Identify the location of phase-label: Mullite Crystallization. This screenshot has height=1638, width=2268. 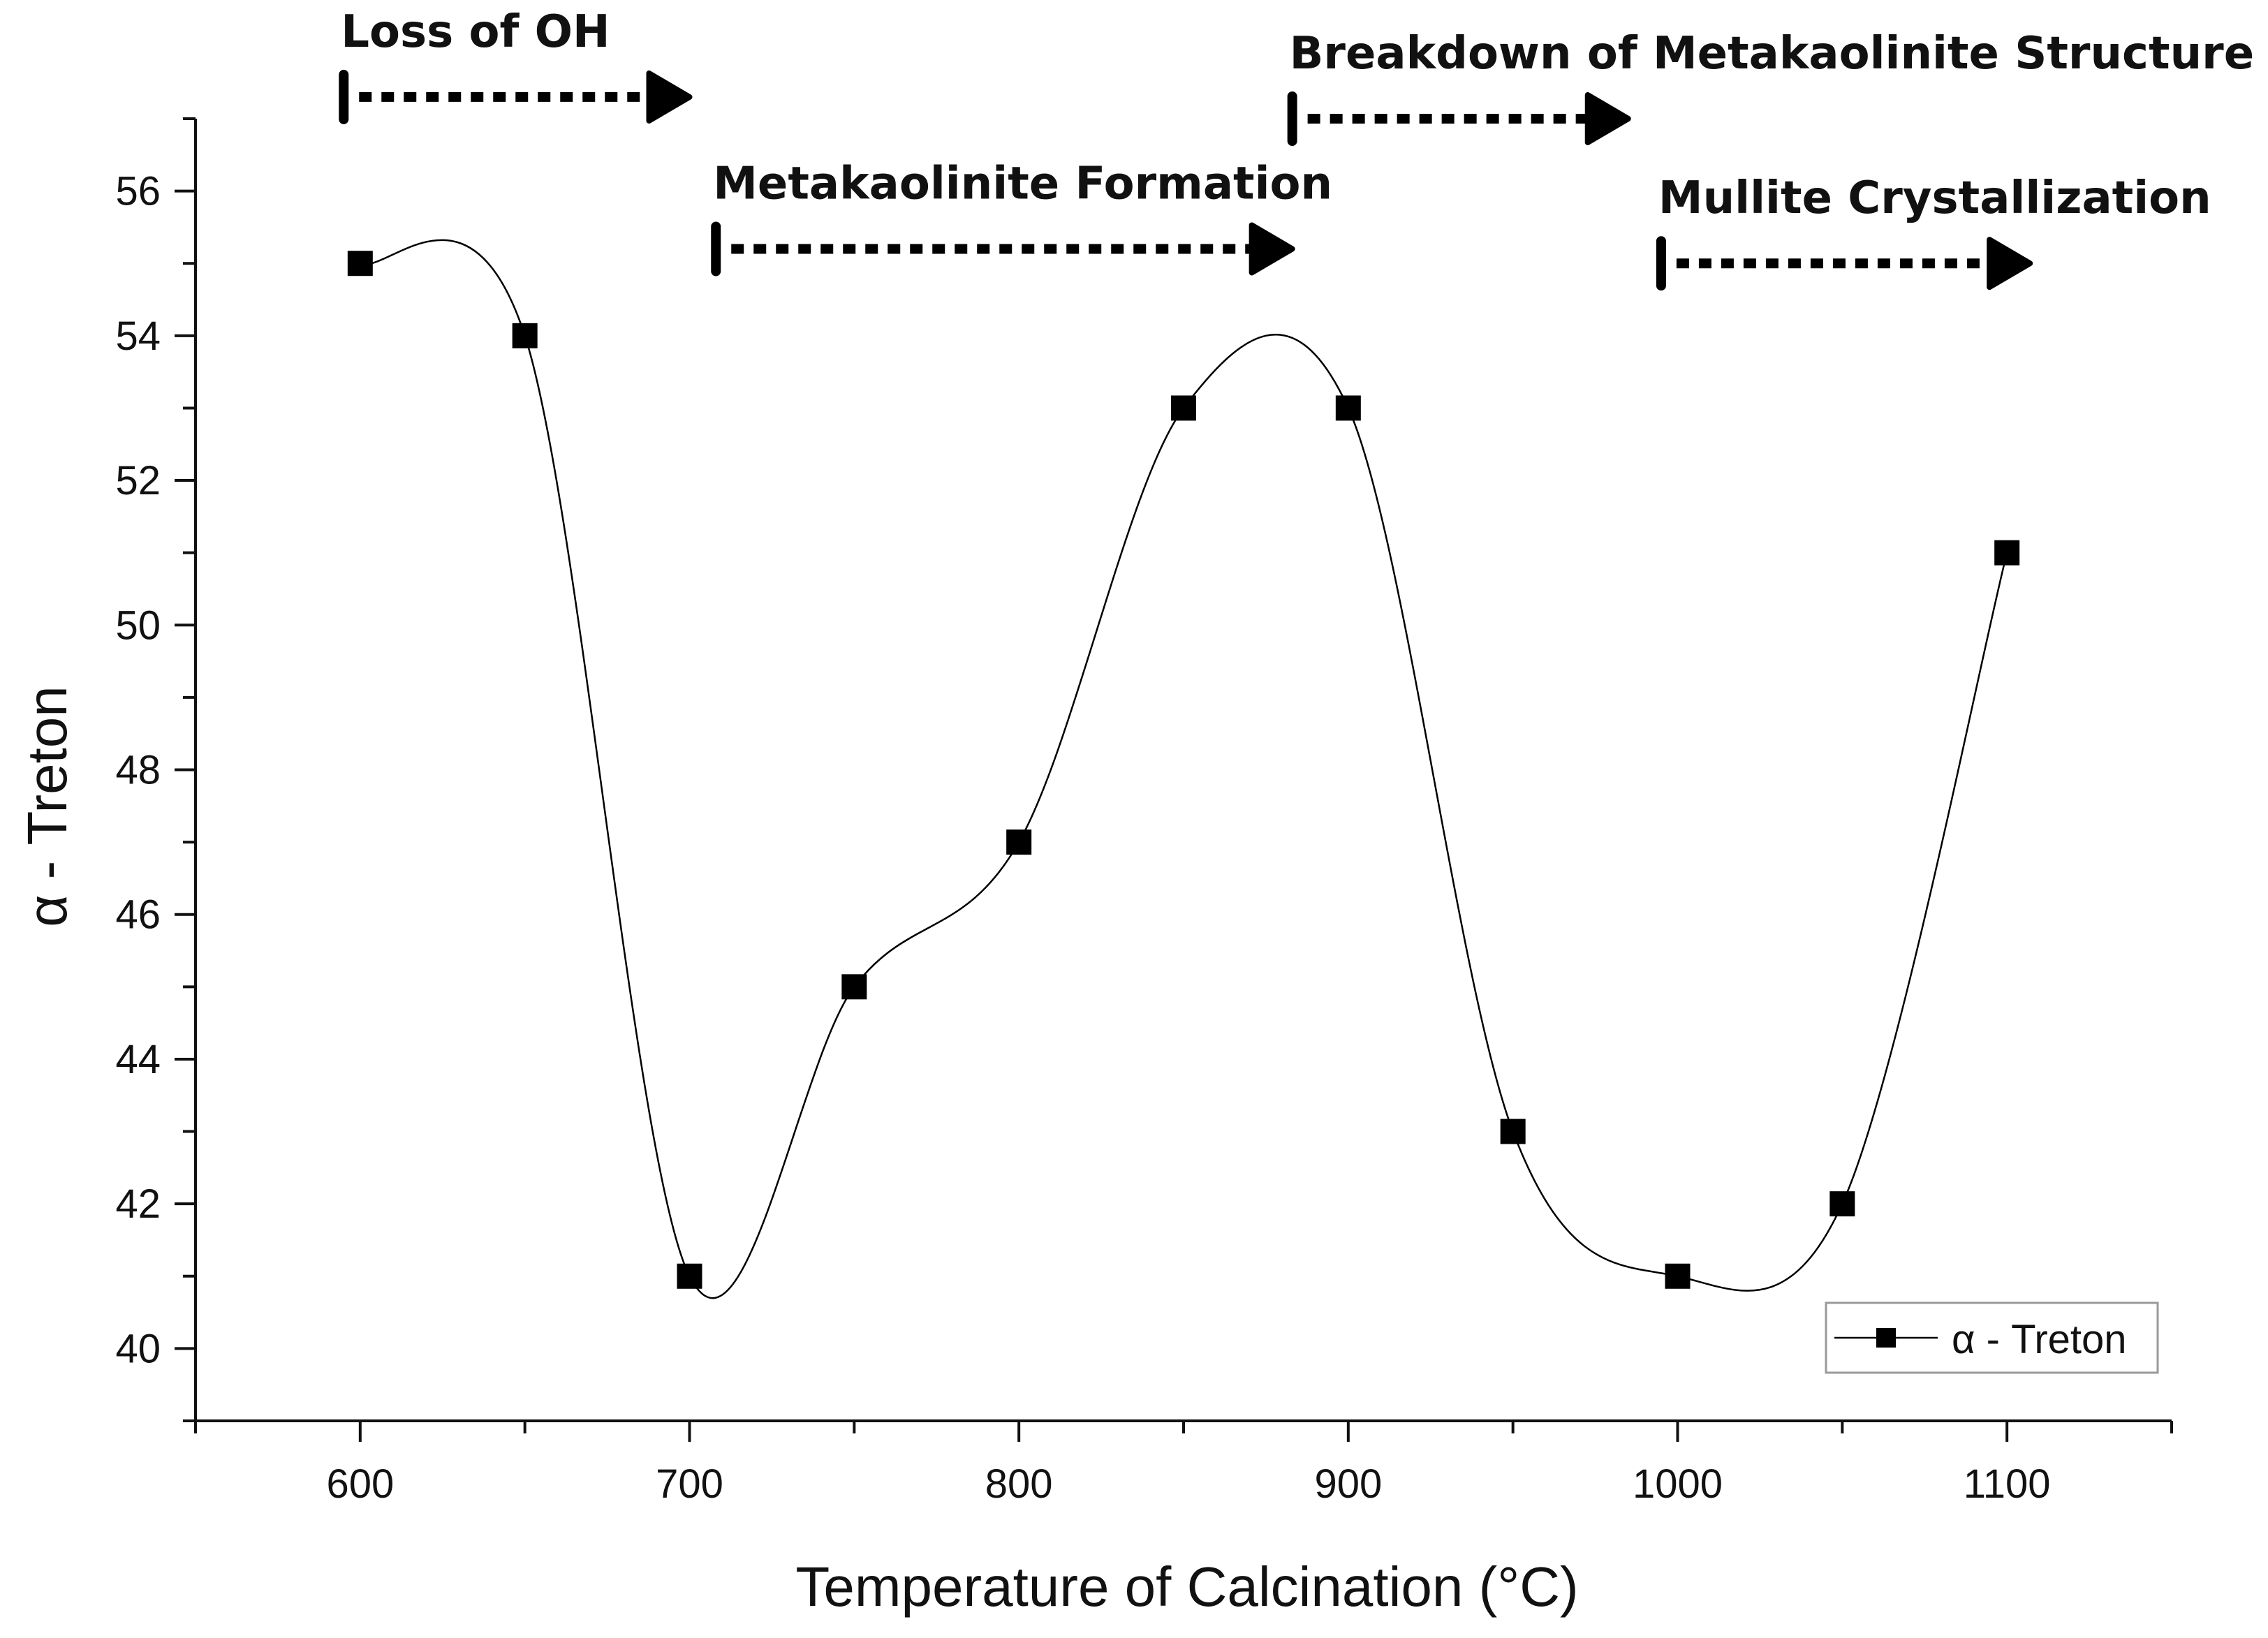
(1934, 198).